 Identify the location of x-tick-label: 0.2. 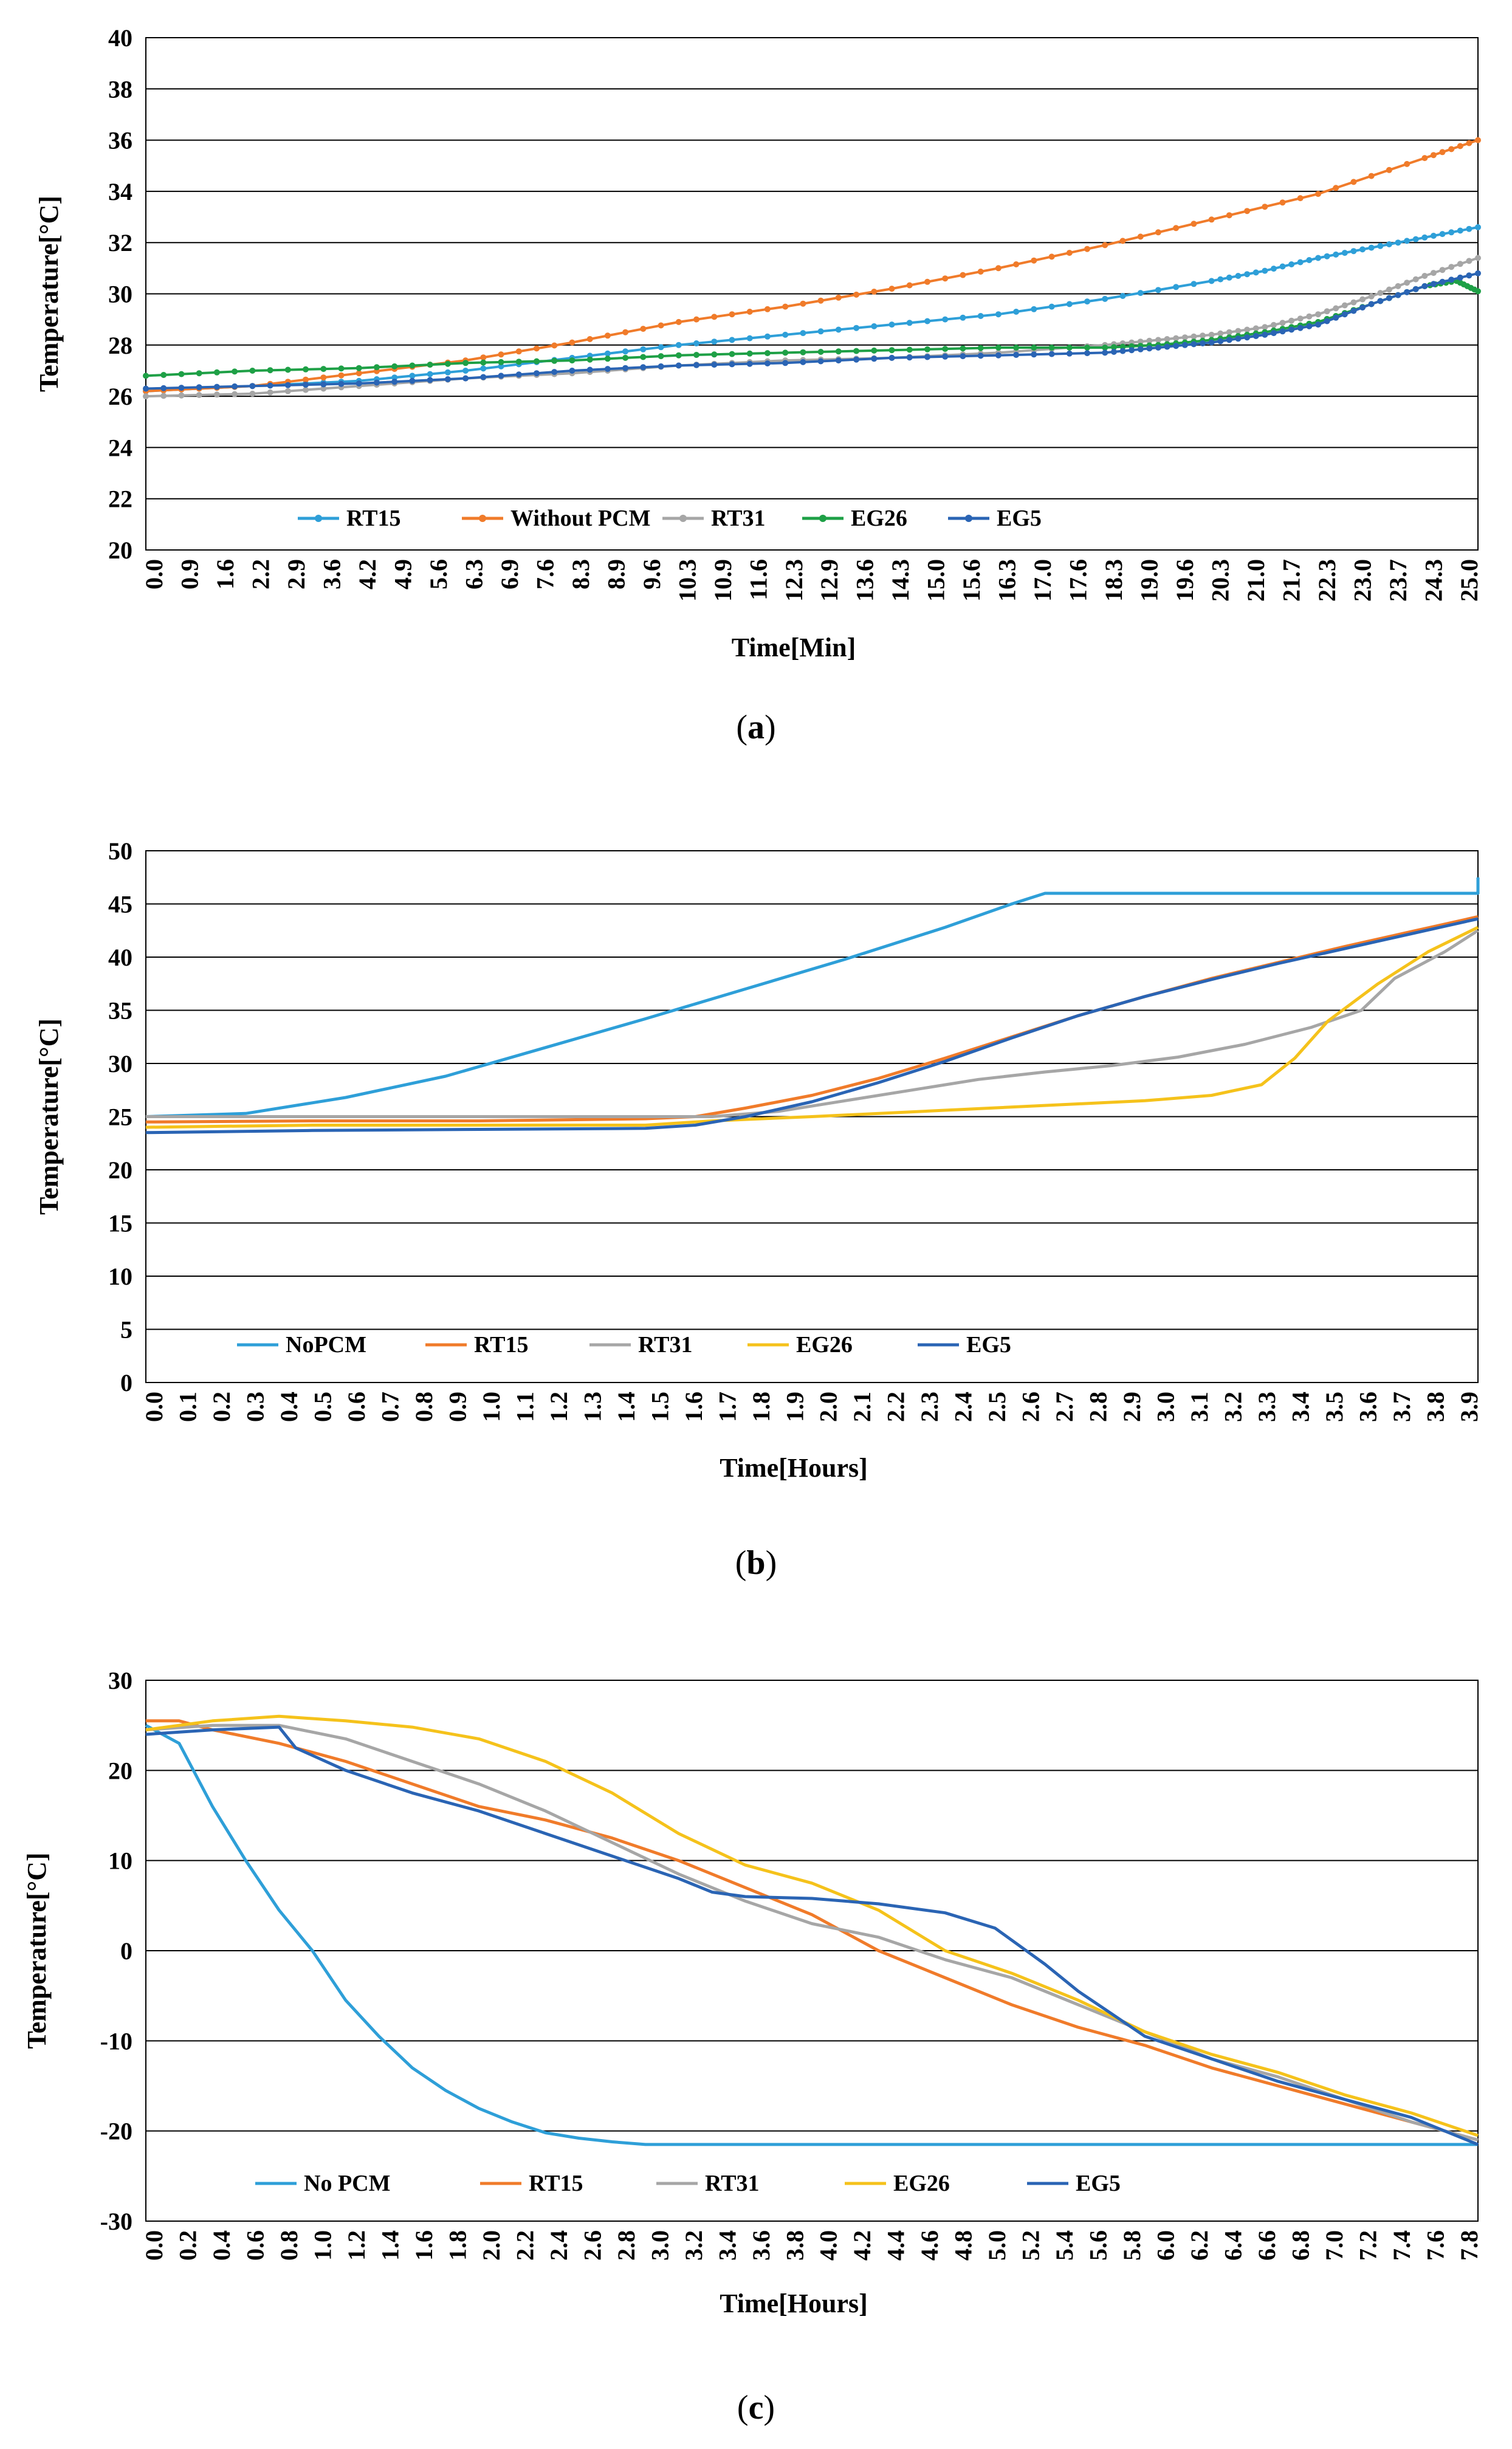
(187, 2245).